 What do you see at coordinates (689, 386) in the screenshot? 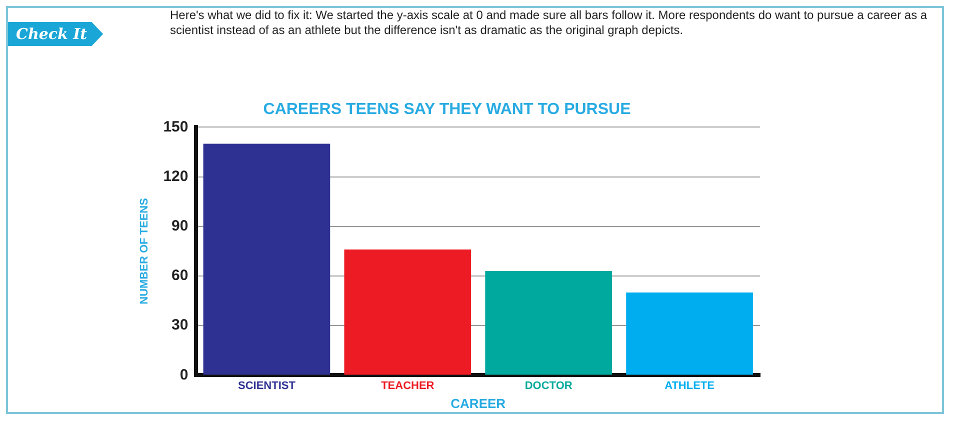
I see `x-tick-label: ATHLETE` at bounding box center [689, 386].